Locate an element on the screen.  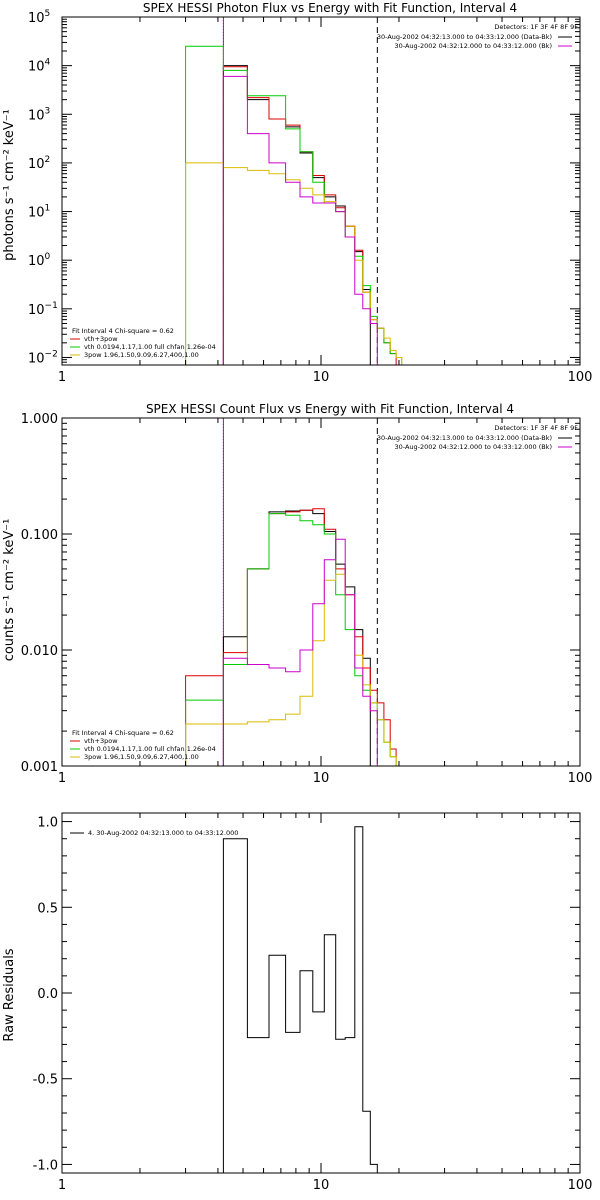
y-tick-label: 0.100 is located at coordinates (39, 535).